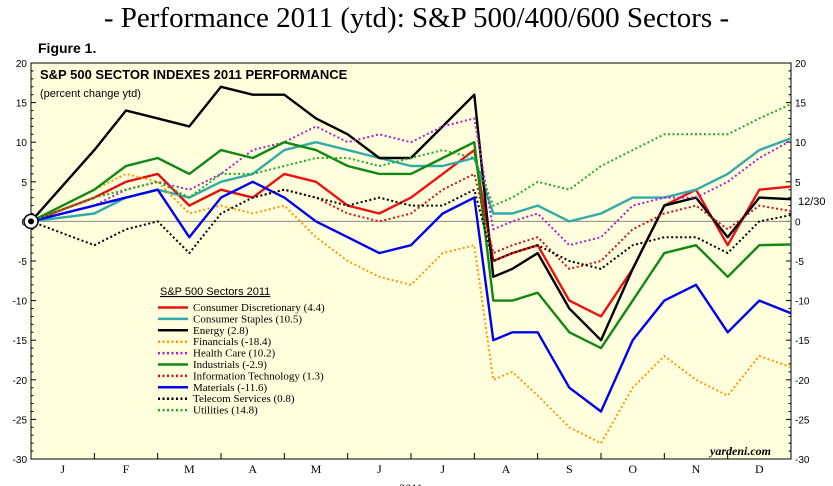 Image resolution: width=833 pixels, height=486 pixels. Describe the element at coordinates (801, 143) in the screenshot. I see `y-tick-label-right: 10` at that location.